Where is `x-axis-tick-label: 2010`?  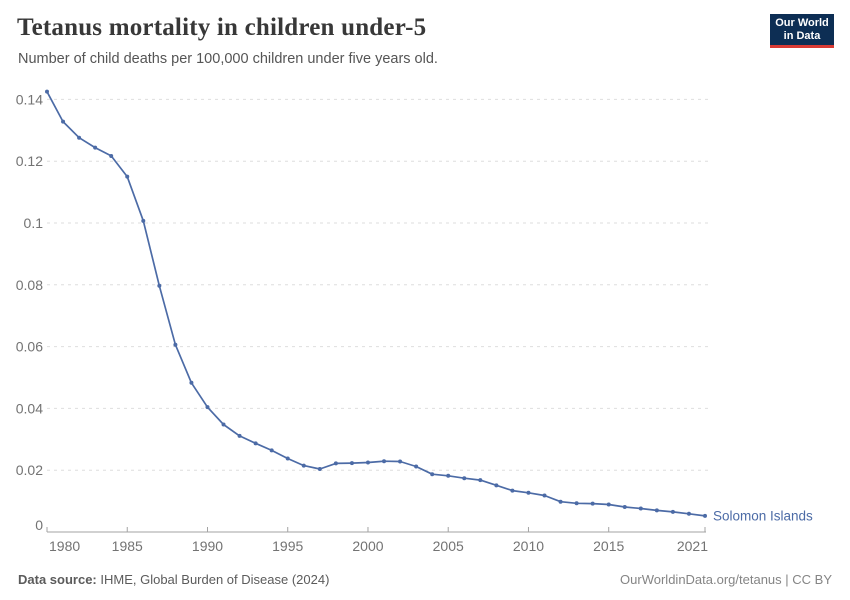 x-axis-tick-label: 2010 is located at coordinates (528, 546).